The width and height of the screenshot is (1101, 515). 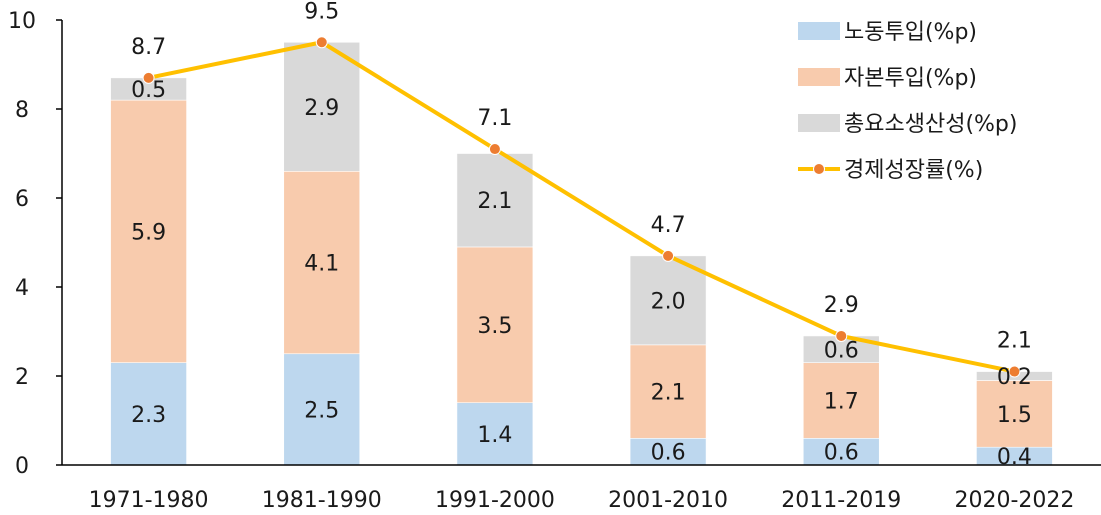 I want to click on bar-value-label-3-6: 0.2, so click(x=1014, y=377).